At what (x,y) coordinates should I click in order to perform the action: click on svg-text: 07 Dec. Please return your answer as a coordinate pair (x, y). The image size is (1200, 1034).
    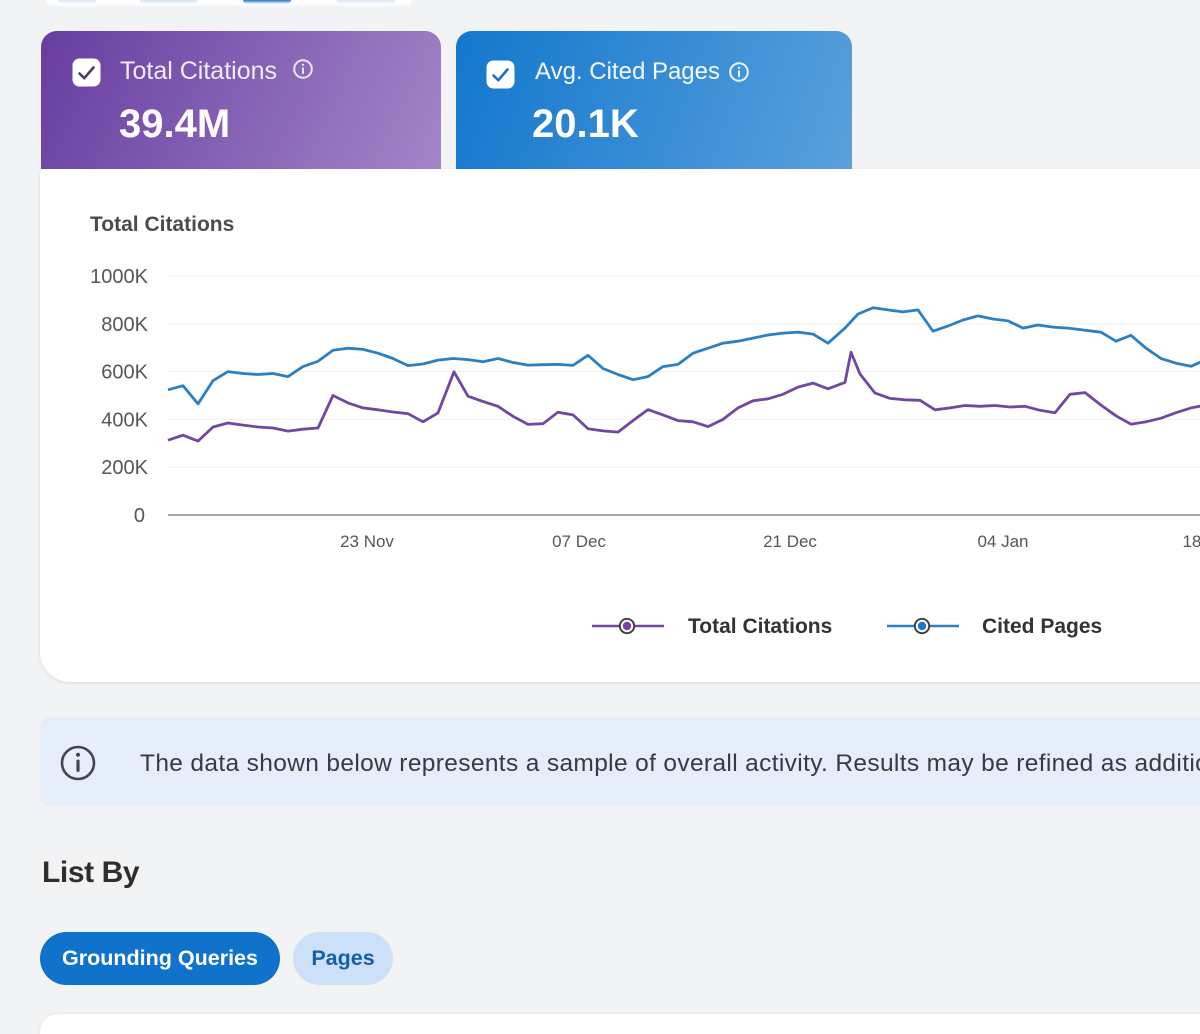
    Looking at the image, I should click on (579, 541).